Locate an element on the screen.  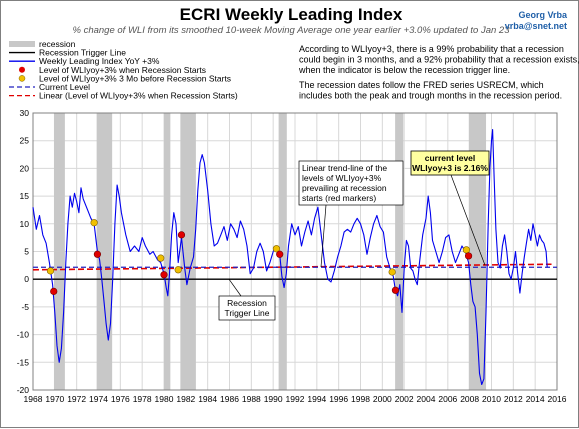
x-tick-label: 2016 is located at coordinates (557, 399).